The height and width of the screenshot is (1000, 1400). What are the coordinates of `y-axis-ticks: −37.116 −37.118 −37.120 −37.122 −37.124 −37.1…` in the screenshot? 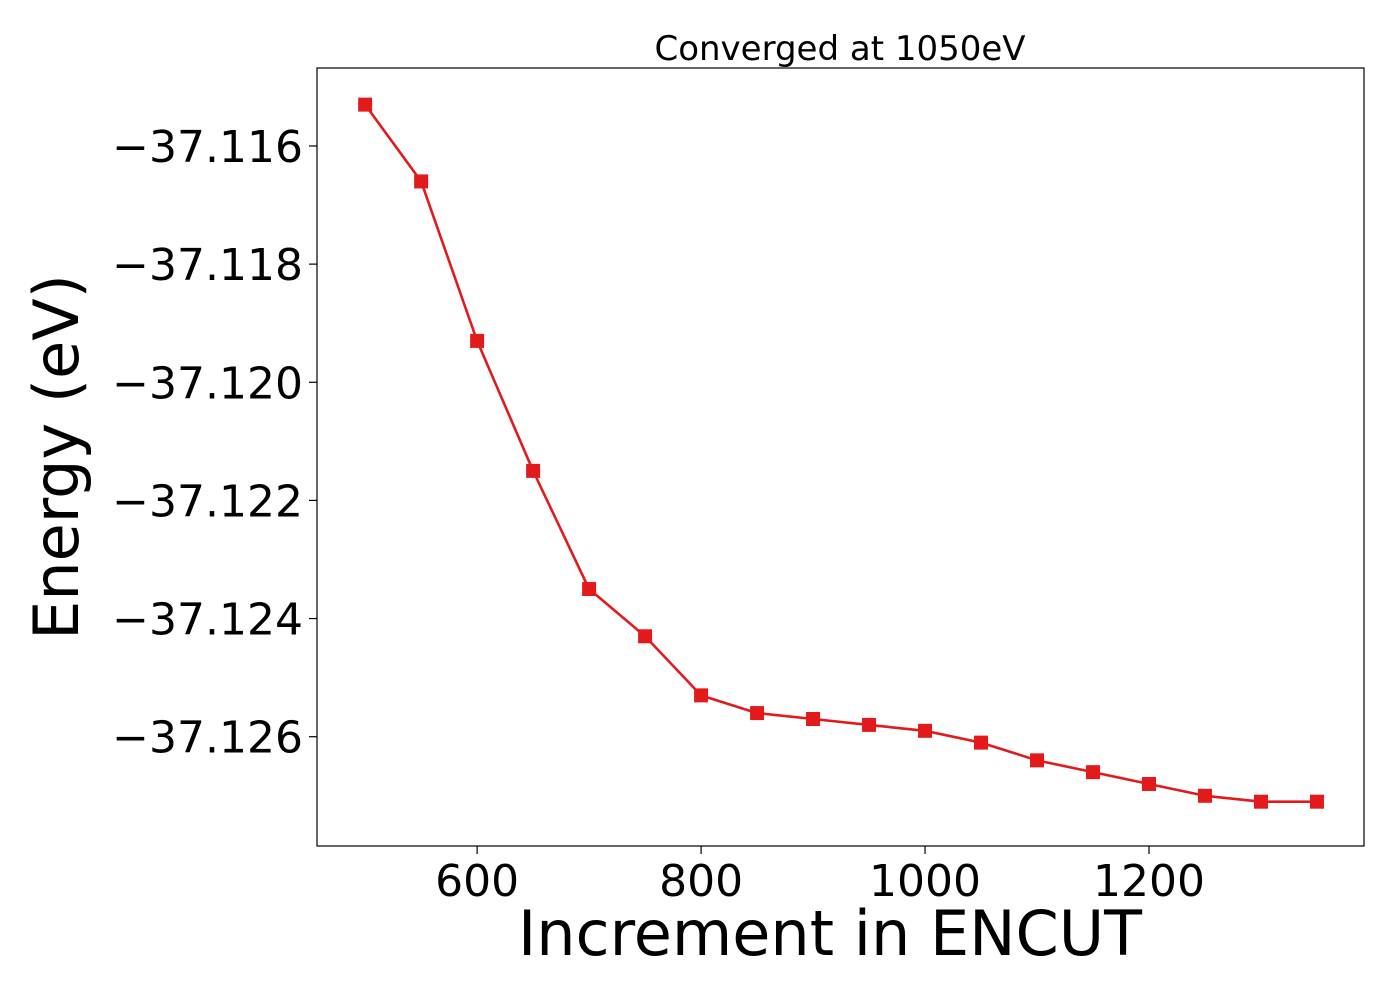 It's located at (214, 443).